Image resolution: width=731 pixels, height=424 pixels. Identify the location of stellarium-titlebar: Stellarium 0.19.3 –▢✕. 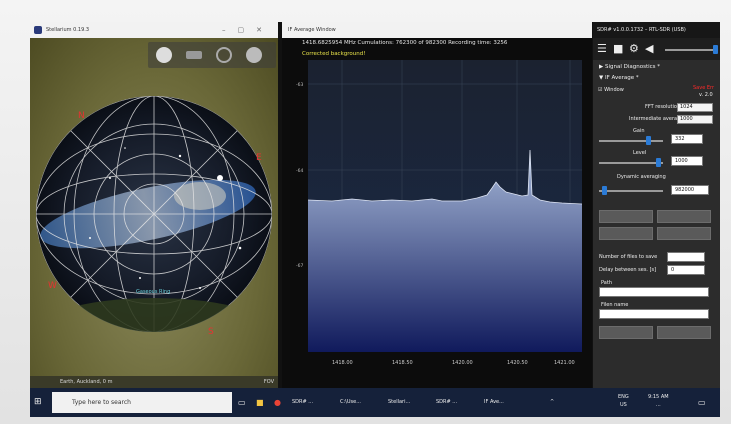
(154, 30).